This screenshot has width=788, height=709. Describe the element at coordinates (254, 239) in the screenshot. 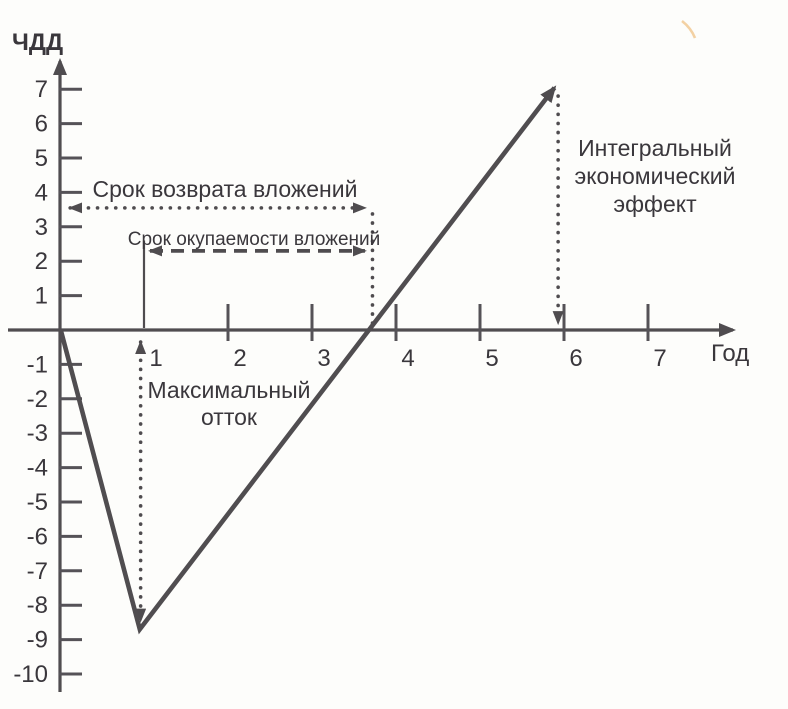

I see `payback-operating-label: Срок окупаемости вложений` at that location.